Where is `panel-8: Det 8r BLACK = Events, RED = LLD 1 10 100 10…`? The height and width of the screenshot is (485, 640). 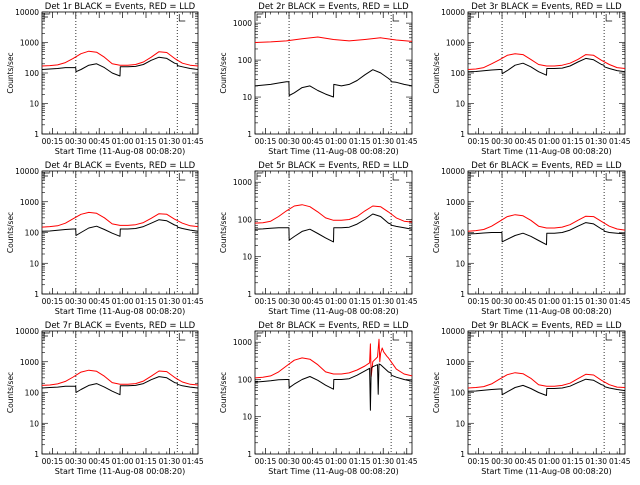 panel-8: Det 8r BLACK = Events, RED = LLD 1 10 100 10… is located at coordinates (318, 398).